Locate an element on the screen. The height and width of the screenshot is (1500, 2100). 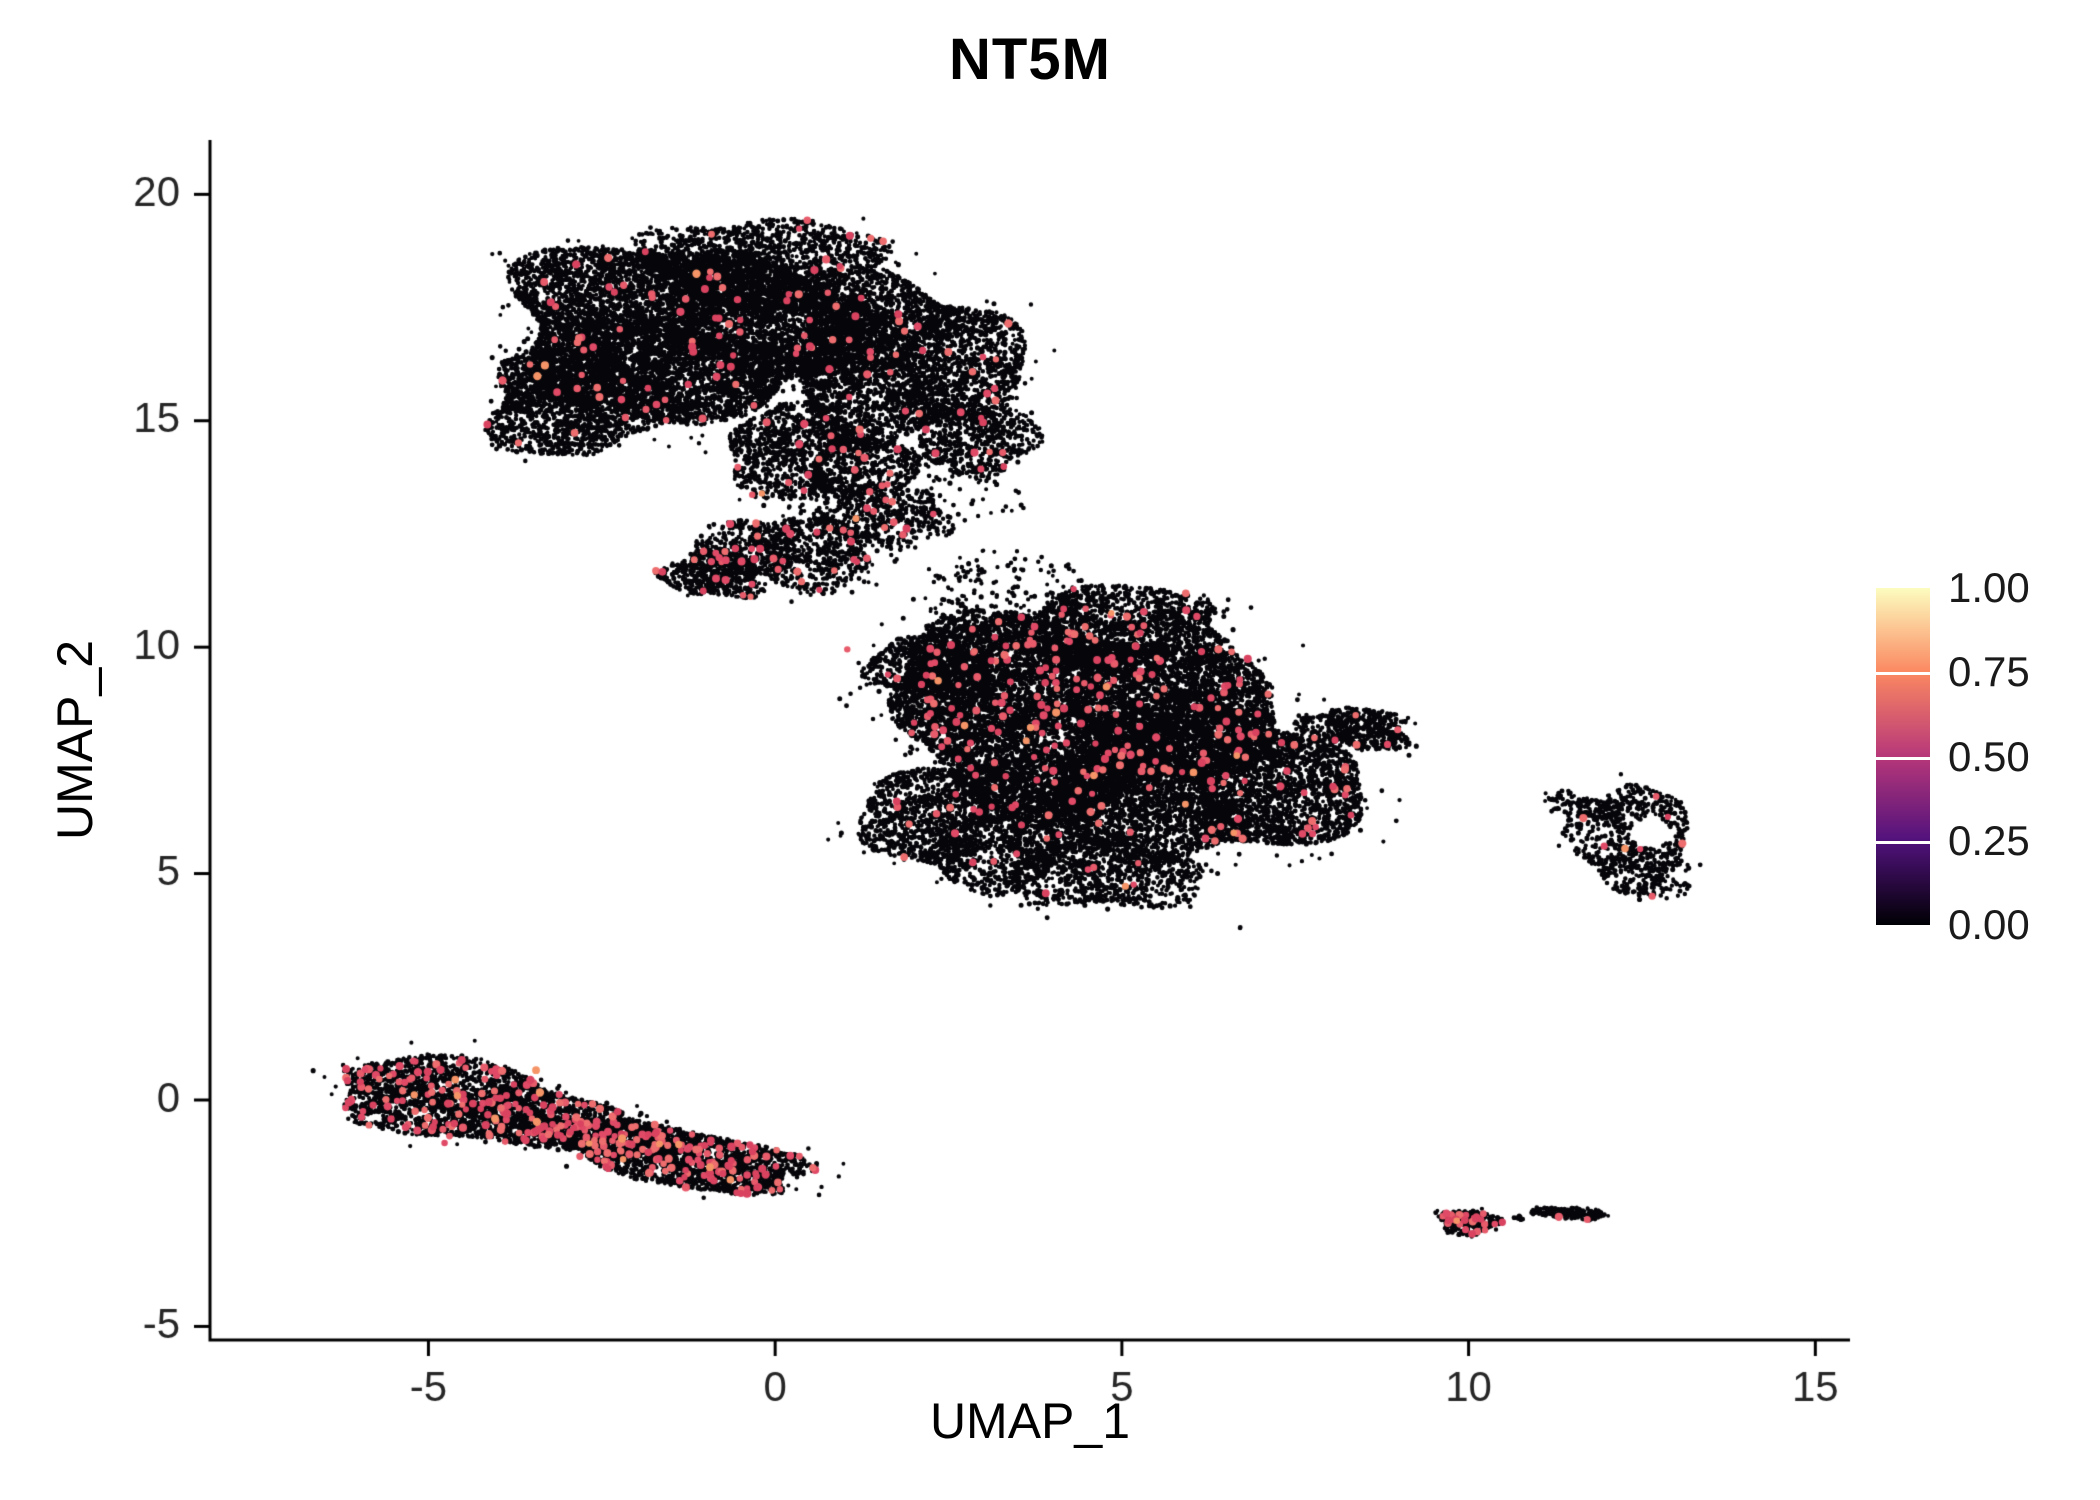
colorbar-label: 0.00 is located at coordinates (1989, 924).